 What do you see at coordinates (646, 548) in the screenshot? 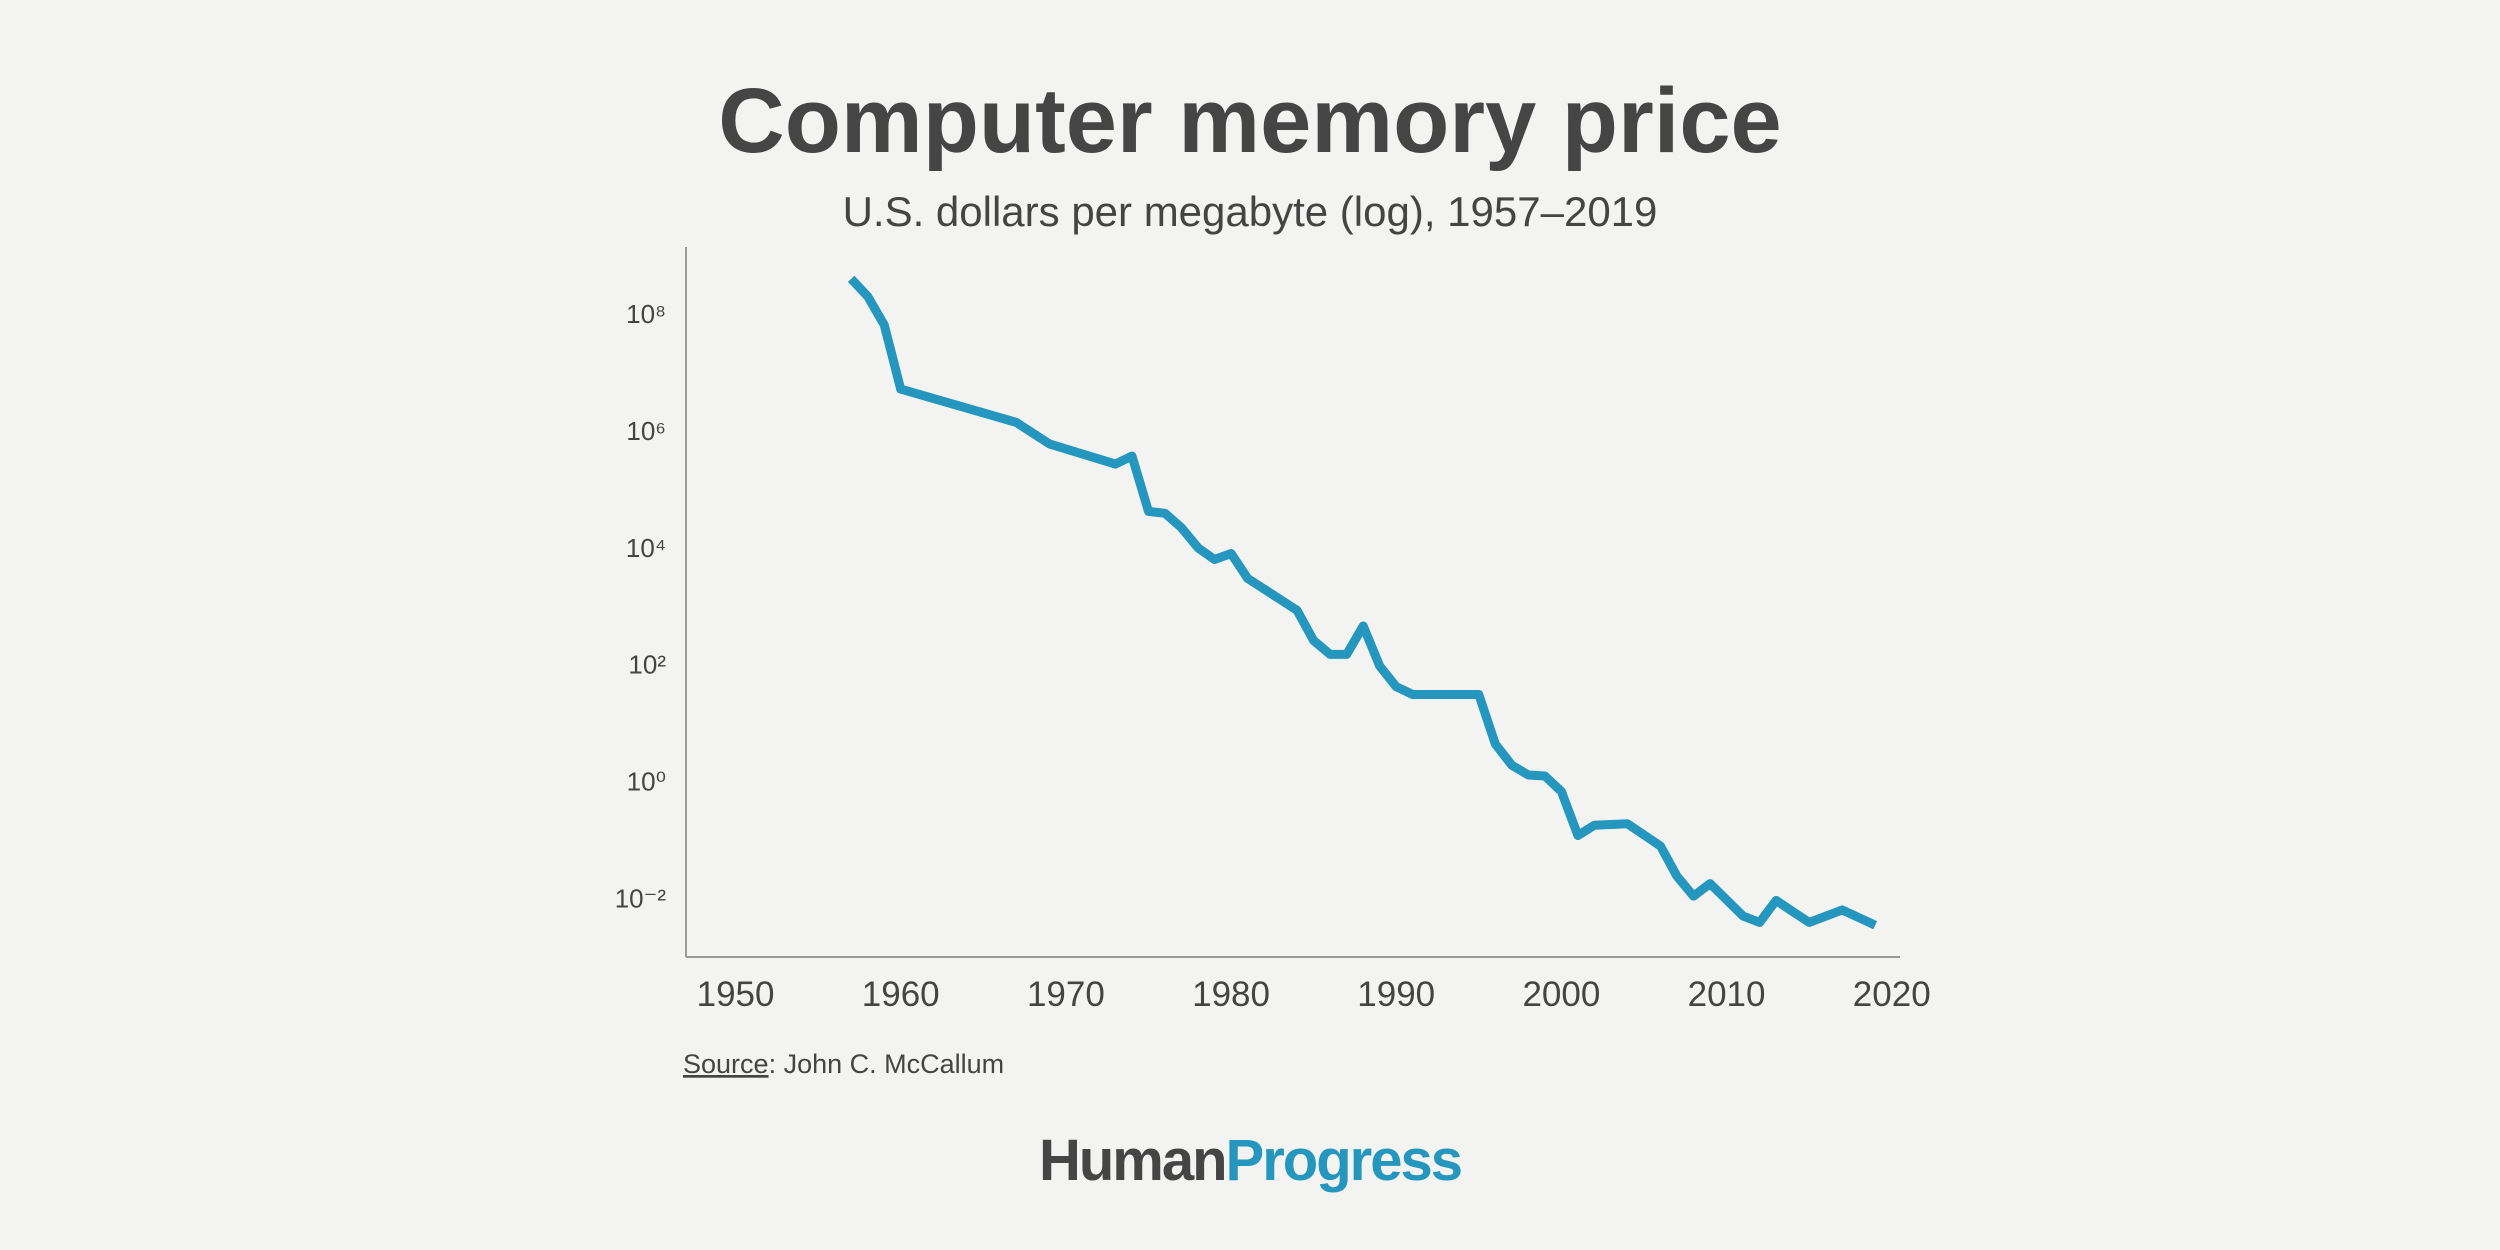
I see `y-tick-label: 10⁴` at bounding box center [646, 548].